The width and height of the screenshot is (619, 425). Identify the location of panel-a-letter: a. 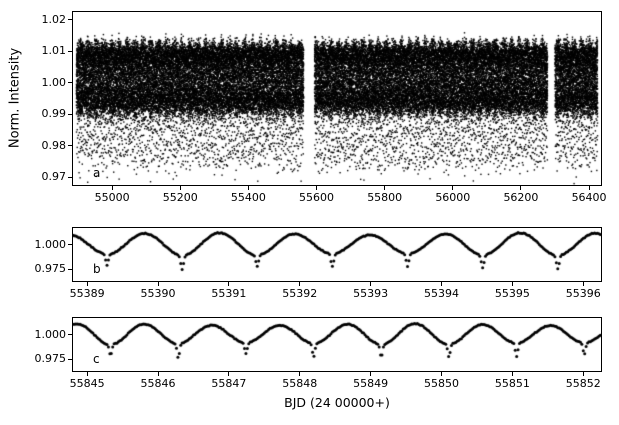
(97, 173).